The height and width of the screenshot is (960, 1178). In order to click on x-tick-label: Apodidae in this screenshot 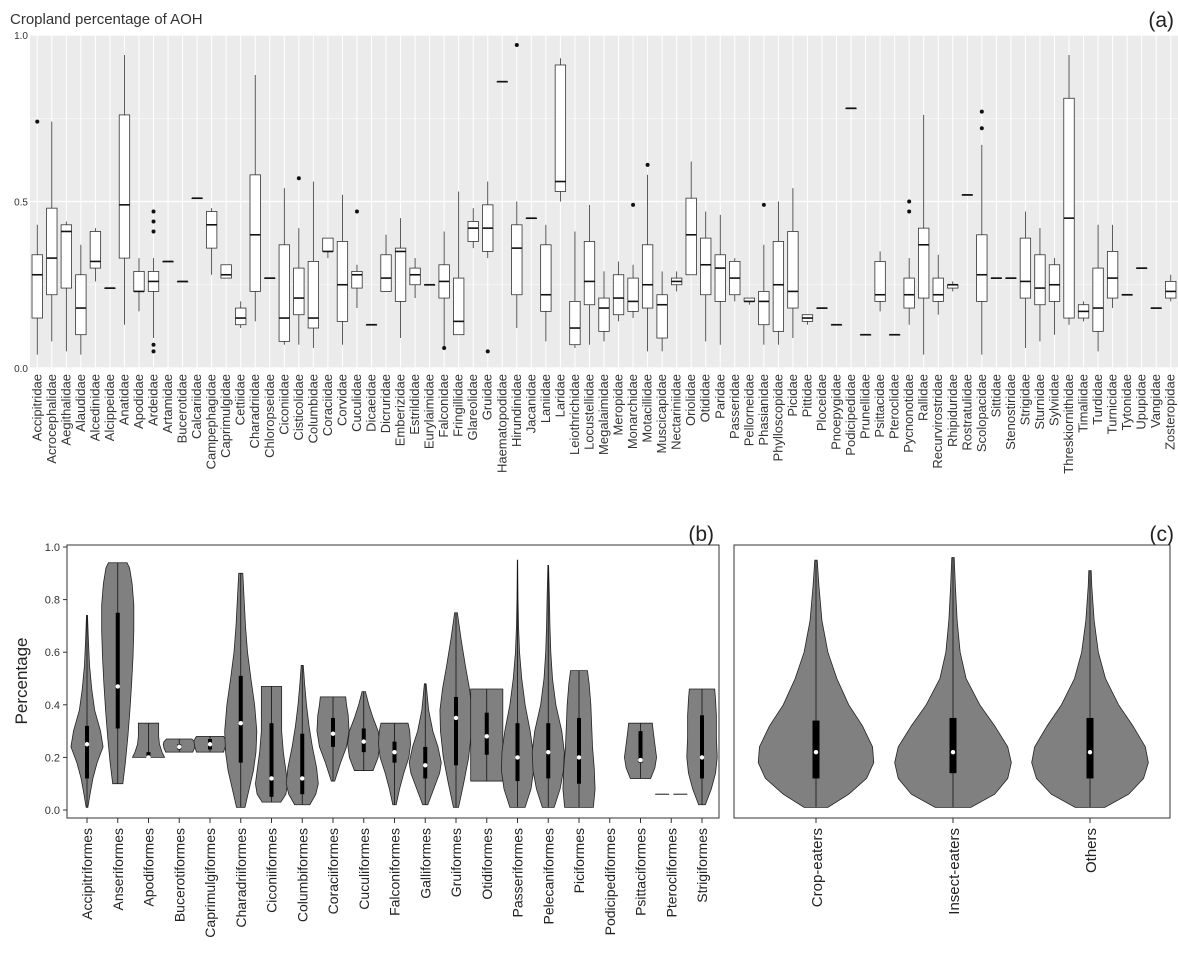, I will do `click(138, 401)`.